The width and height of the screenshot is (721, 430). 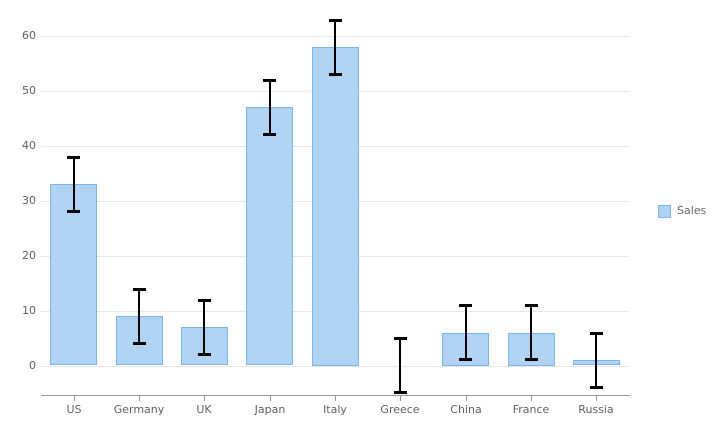 What do you see at coordinates (596, 387) in the screenshot?
I see `error-bar-russia-bottom-cap` at bounding box center [596, 387].